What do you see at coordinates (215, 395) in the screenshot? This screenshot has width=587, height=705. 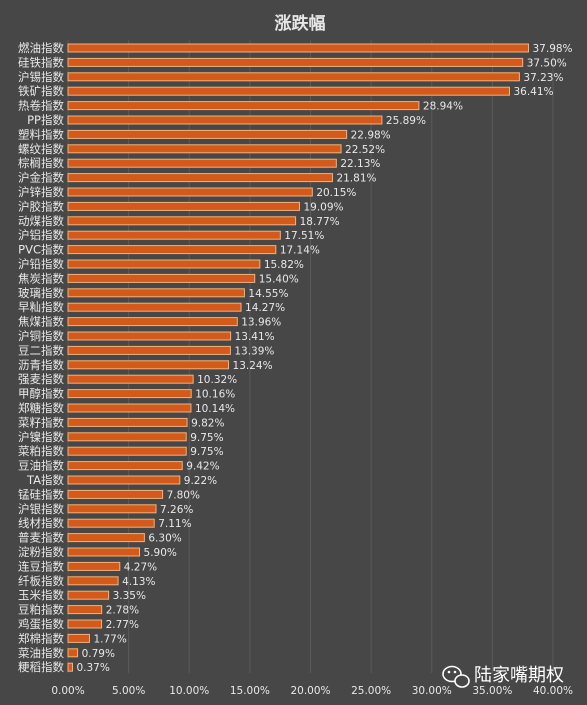 I see `value-label: 10.16%` at bounding box center [215, 395].